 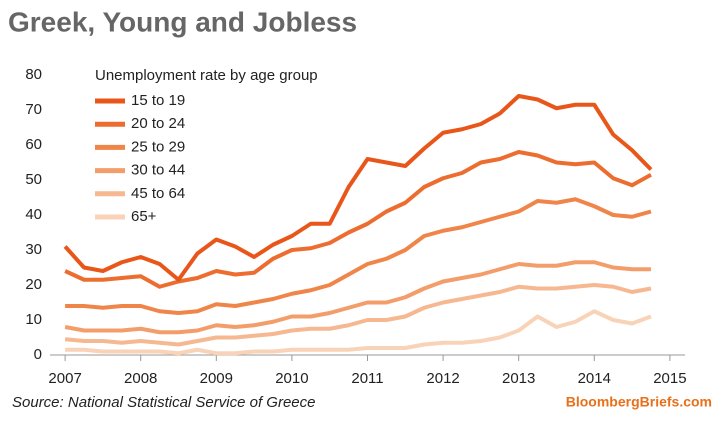 I want to click on x-tick-label: 2012, so click(x=442, y=378).